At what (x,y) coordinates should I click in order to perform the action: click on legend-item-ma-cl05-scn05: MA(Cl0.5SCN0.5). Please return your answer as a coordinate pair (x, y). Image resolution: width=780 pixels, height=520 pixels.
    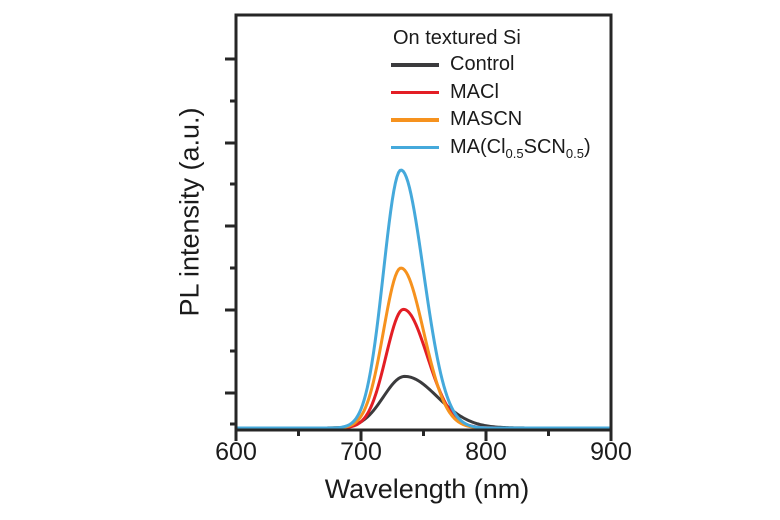
    Looking at the image, I should click on (491, 148).